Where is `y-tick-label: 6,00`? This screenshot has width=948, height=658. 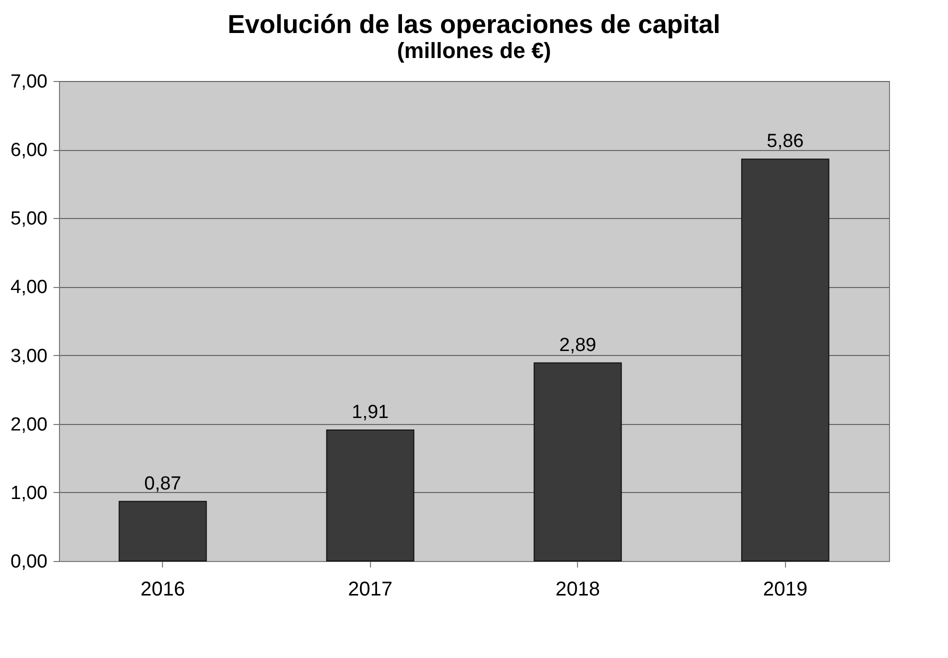
y-tick-label: 6,00 is located at coordinates (29, 151).